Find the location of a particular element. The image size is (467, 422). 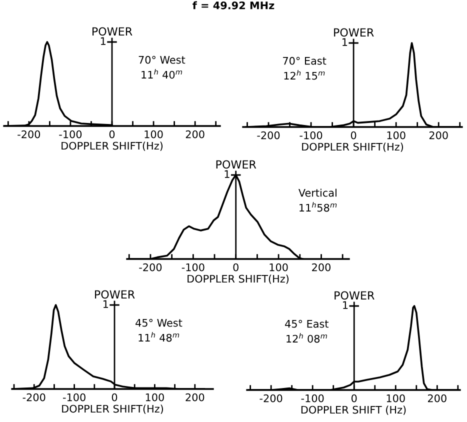

annotation: 45° West is located at coordinates (159, 322).